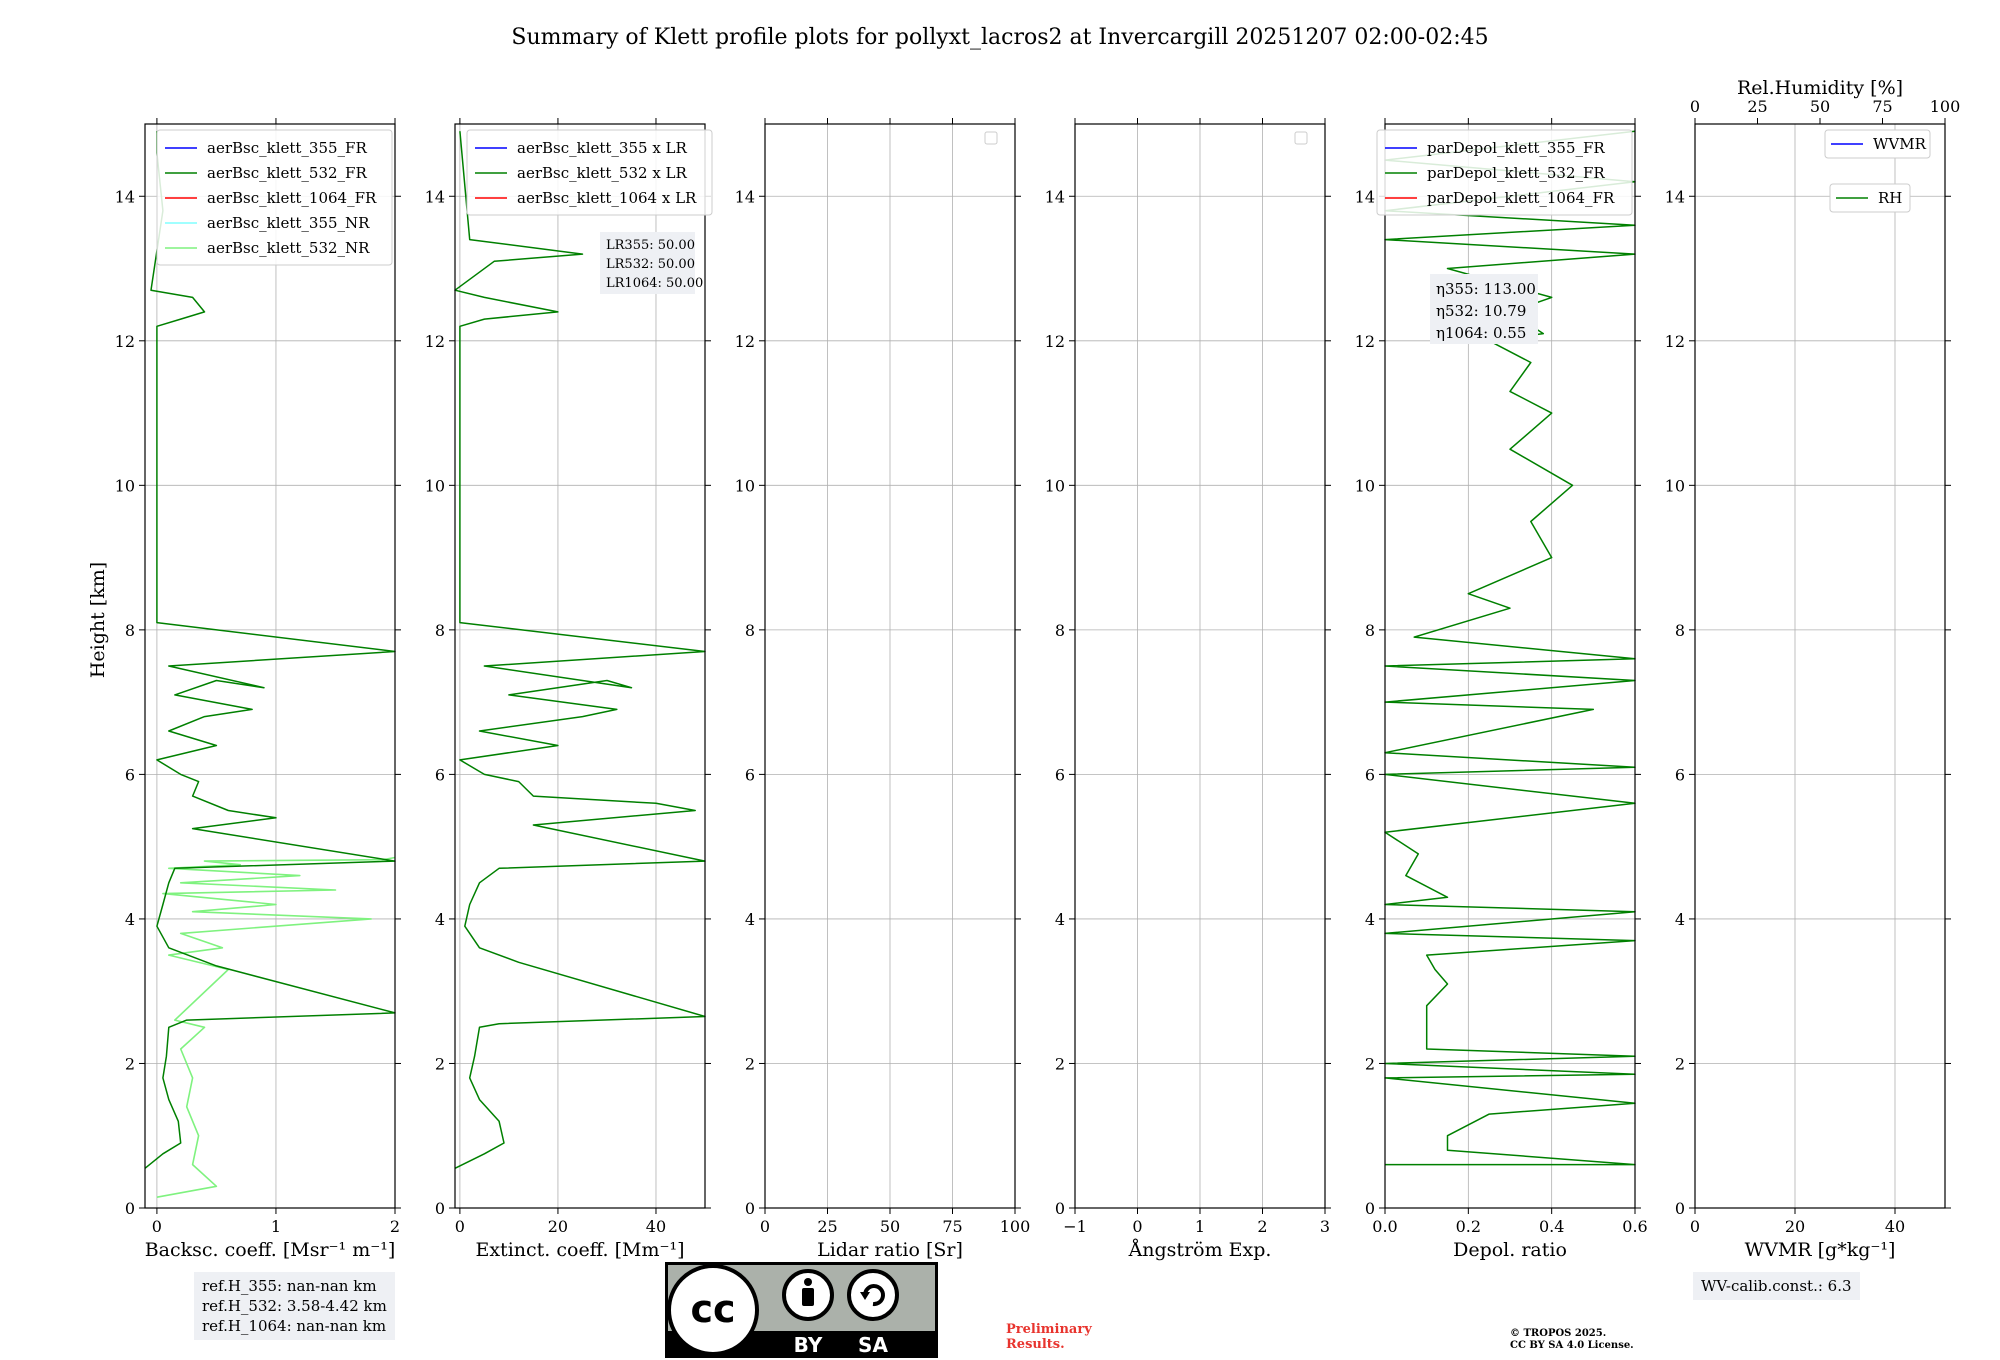  I want to click on x-tick-label: 3, so click(1325, 1226).